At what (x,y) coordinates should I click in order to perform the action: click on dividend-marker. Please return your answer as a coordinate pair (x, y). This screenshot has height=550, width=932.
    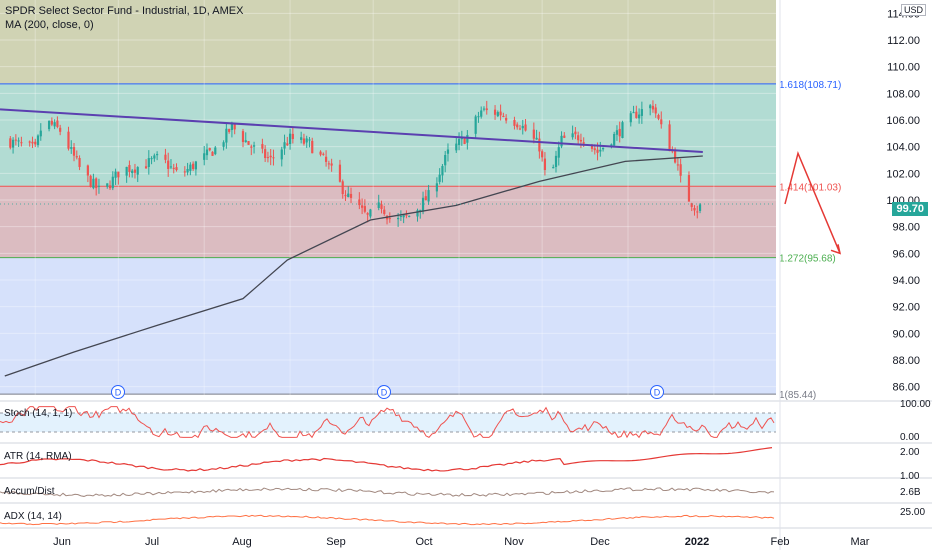
    Looking at the image, I should click on (384, 392).